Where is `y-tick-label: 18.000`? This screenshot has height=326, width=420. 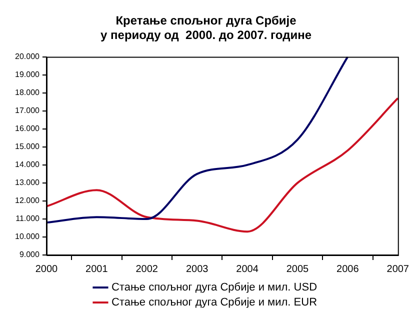 y-tick-label: 18.000 is located at coordinates (27, 93).